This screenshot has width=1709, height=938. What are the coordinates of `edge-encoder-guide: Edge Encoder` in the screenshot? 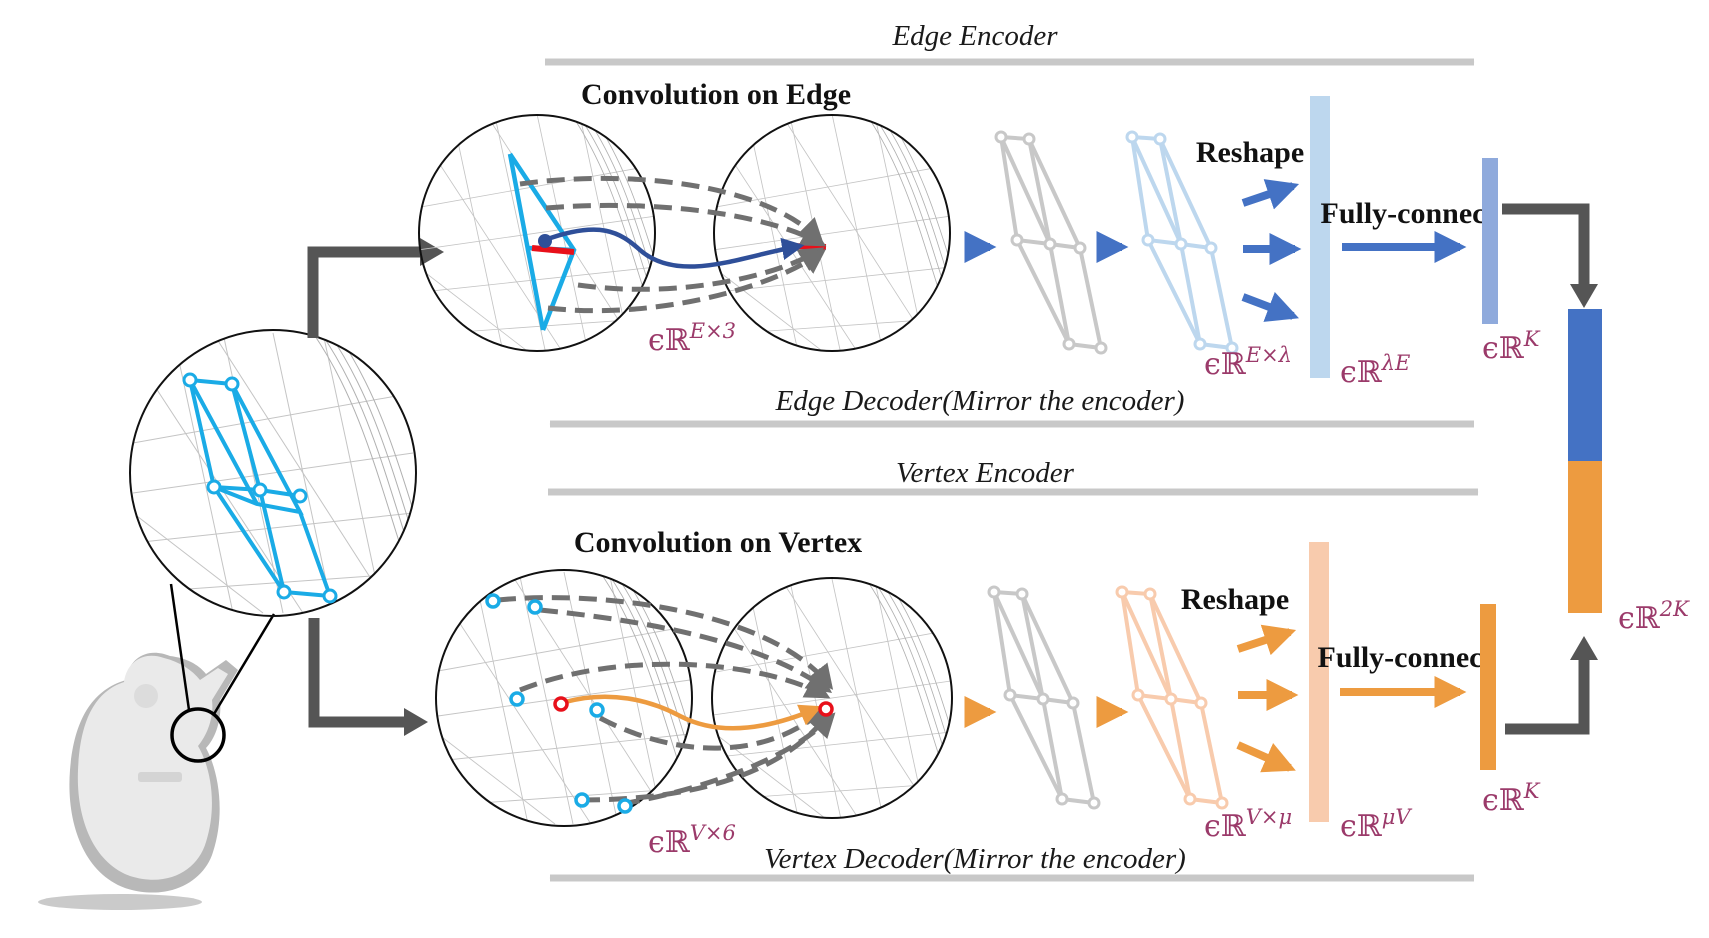 It's located at (1010, 43).